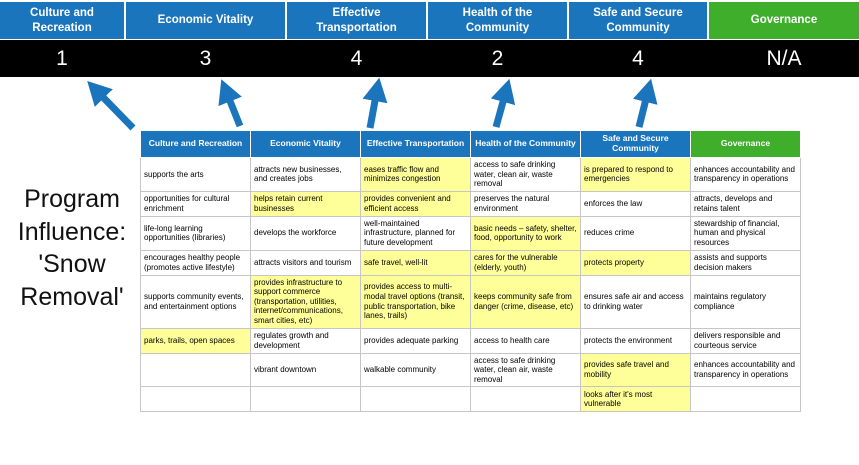  Describe the element at coordinates (356, 20) in the screenshot. I see `summary-header-cell: Effective Transportation` at that location.